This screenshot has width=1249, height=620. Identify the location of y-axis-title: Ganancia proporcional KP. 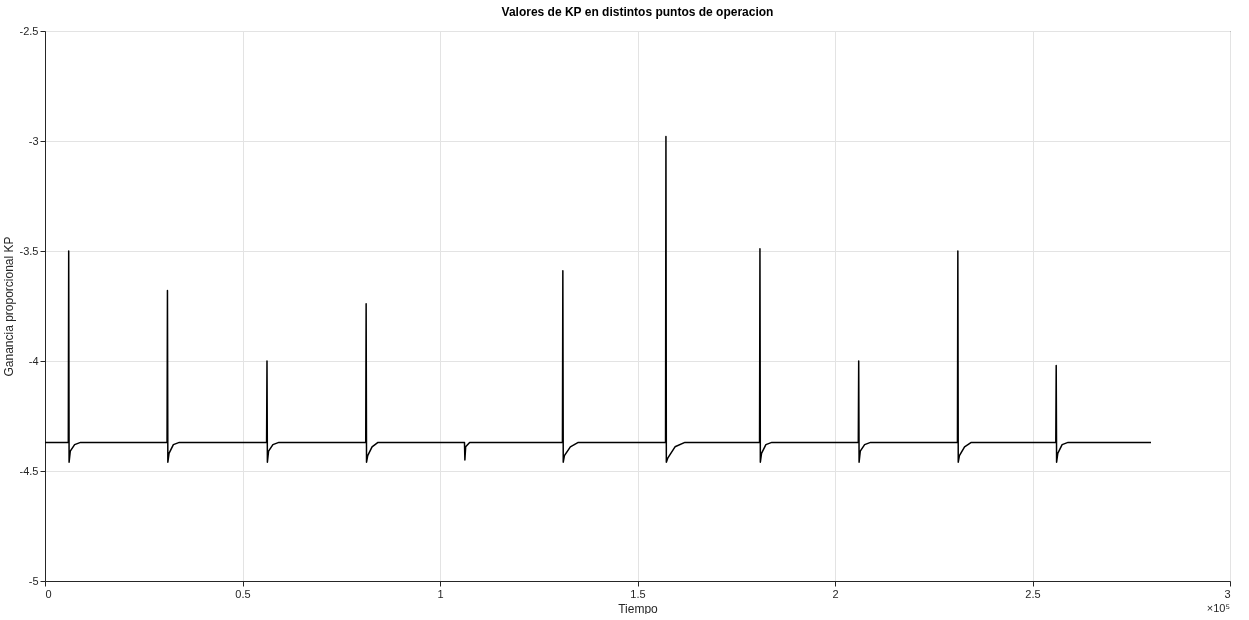
(8, 306).